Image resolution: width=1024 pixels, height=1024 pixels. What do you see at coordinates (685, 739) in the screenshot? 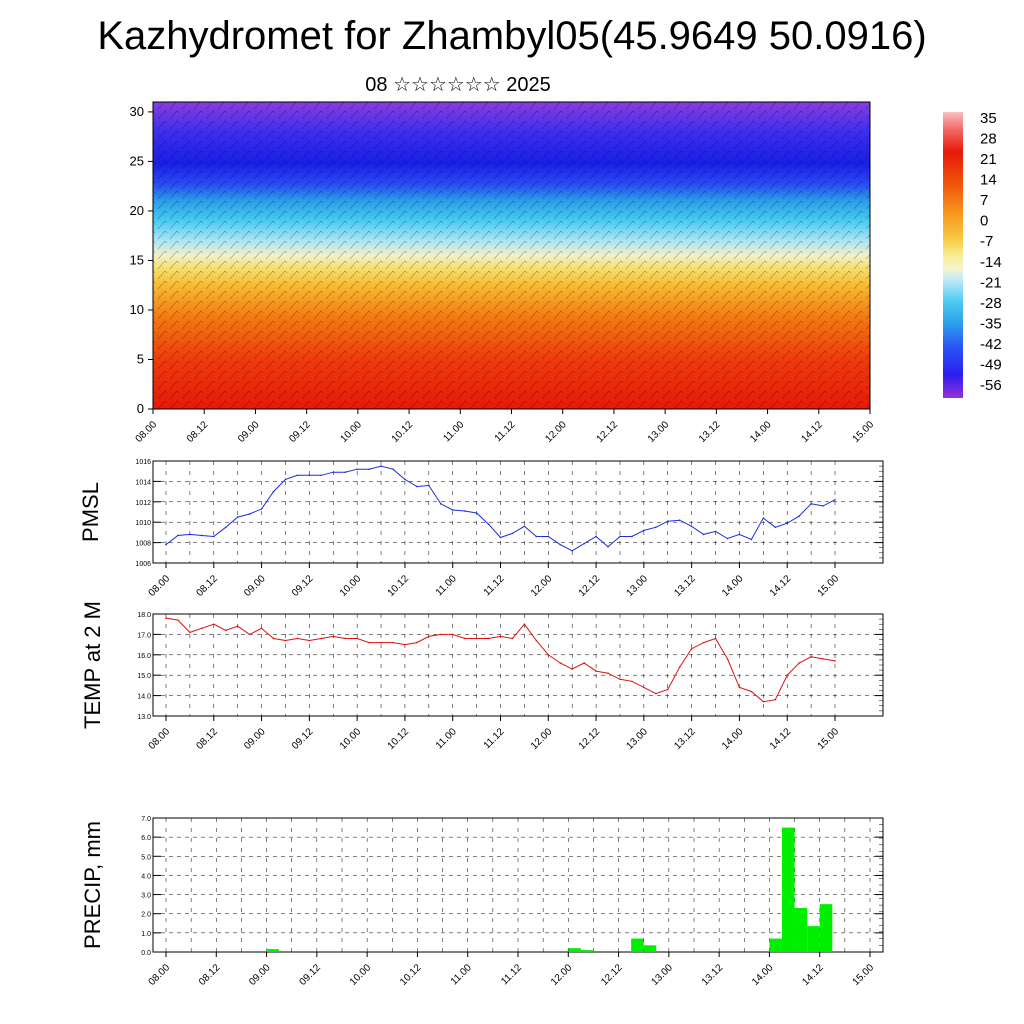
I see `xtick-label: 13.12` at bounding box center [685, 739].